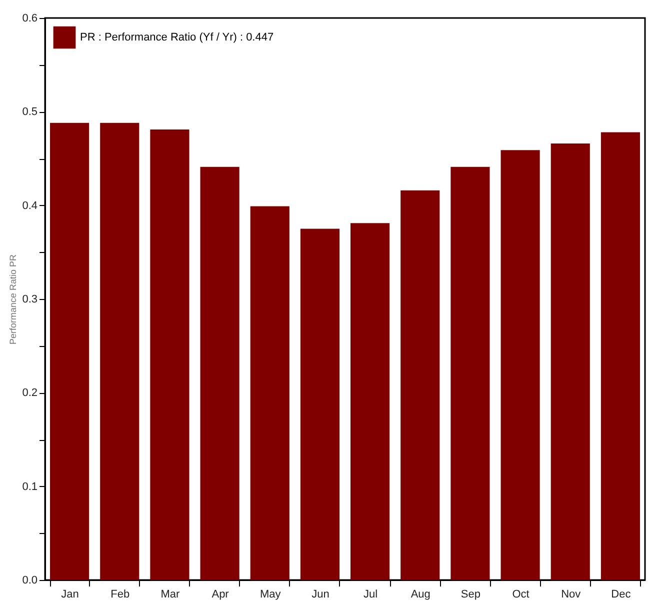 The width and height of the screenshot is (653, 608). What do you see at coordinates (177, 38) in the screenshot?
I see `legend-label: PR : Performance Ratio (Yf / Yr) : 0.447` at bounding box center [177, 38].